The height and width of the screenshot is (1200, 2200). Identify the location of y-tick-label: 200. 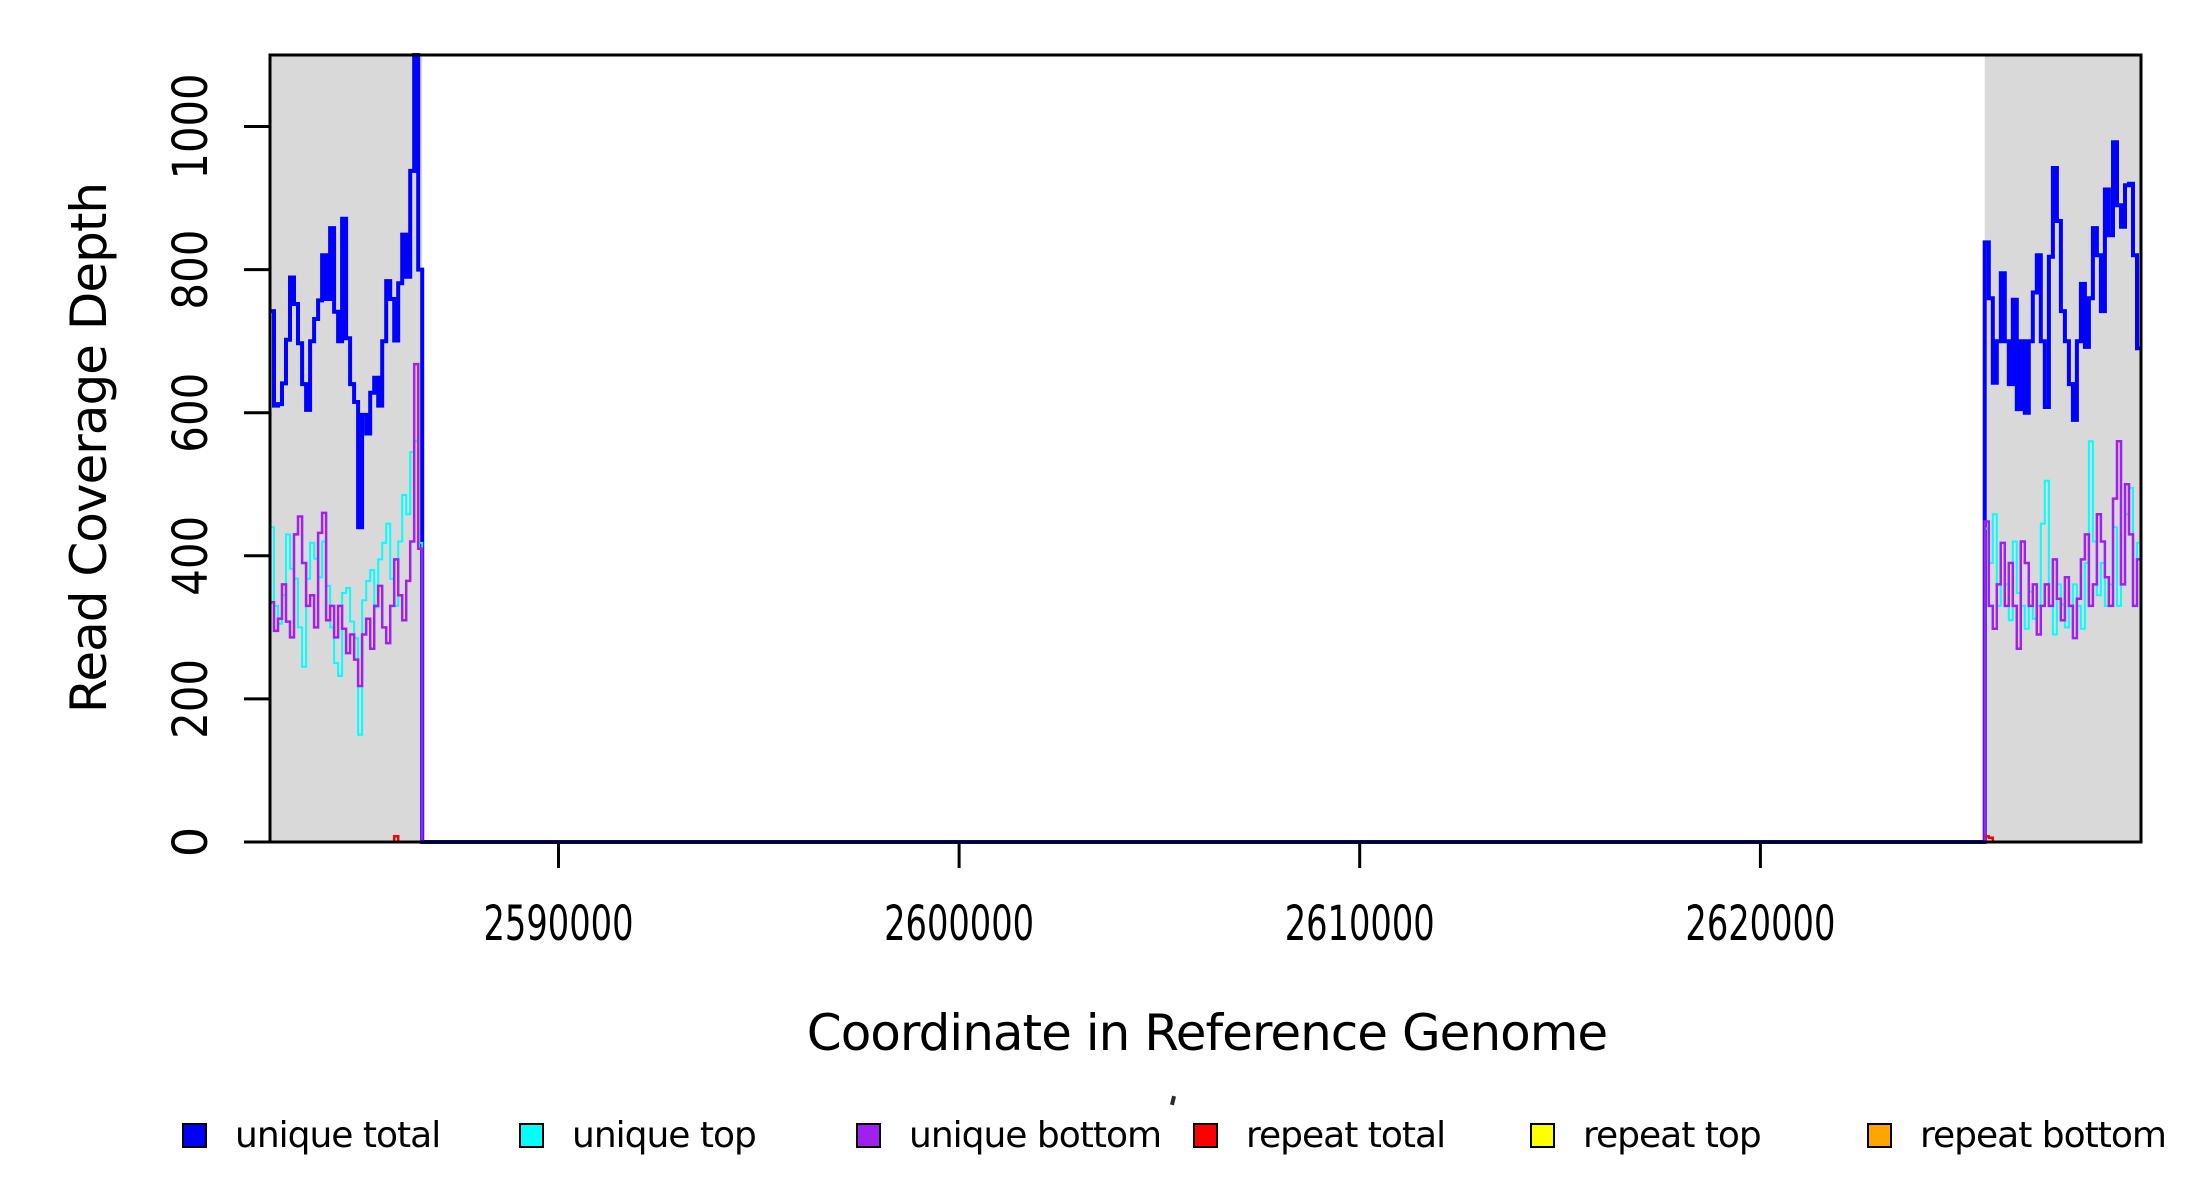
(191, 699).